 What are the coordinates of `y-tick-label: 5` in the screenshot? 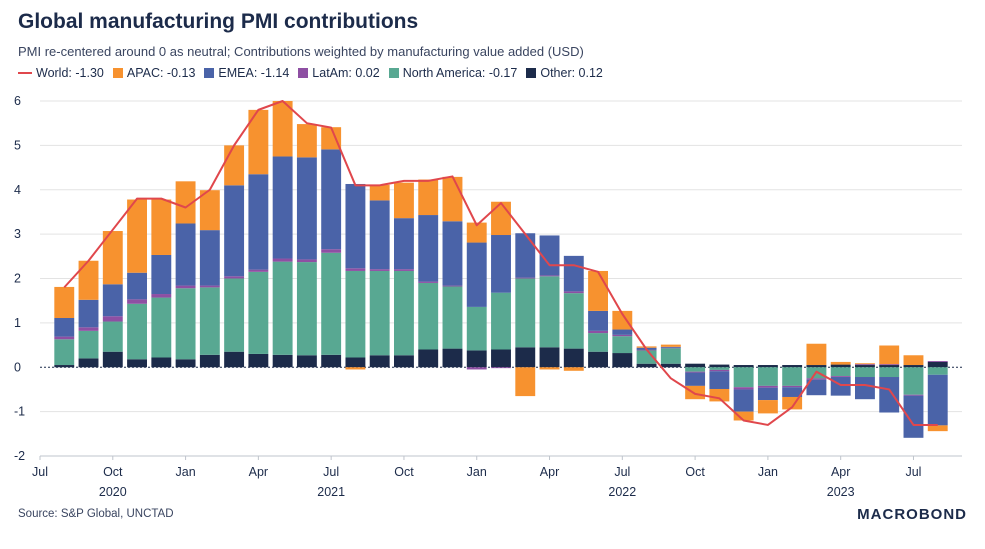 It's located at (17, 145).